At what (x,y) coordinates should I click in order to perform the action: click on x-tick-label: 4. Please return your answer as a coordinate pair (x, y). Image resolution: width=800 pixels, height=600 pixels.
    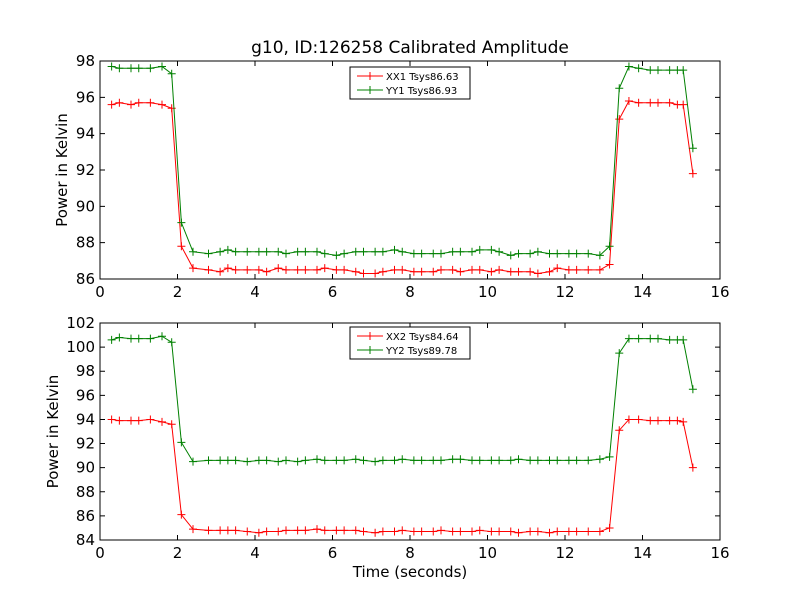
    Looking at the image, I should click on (255, 292).